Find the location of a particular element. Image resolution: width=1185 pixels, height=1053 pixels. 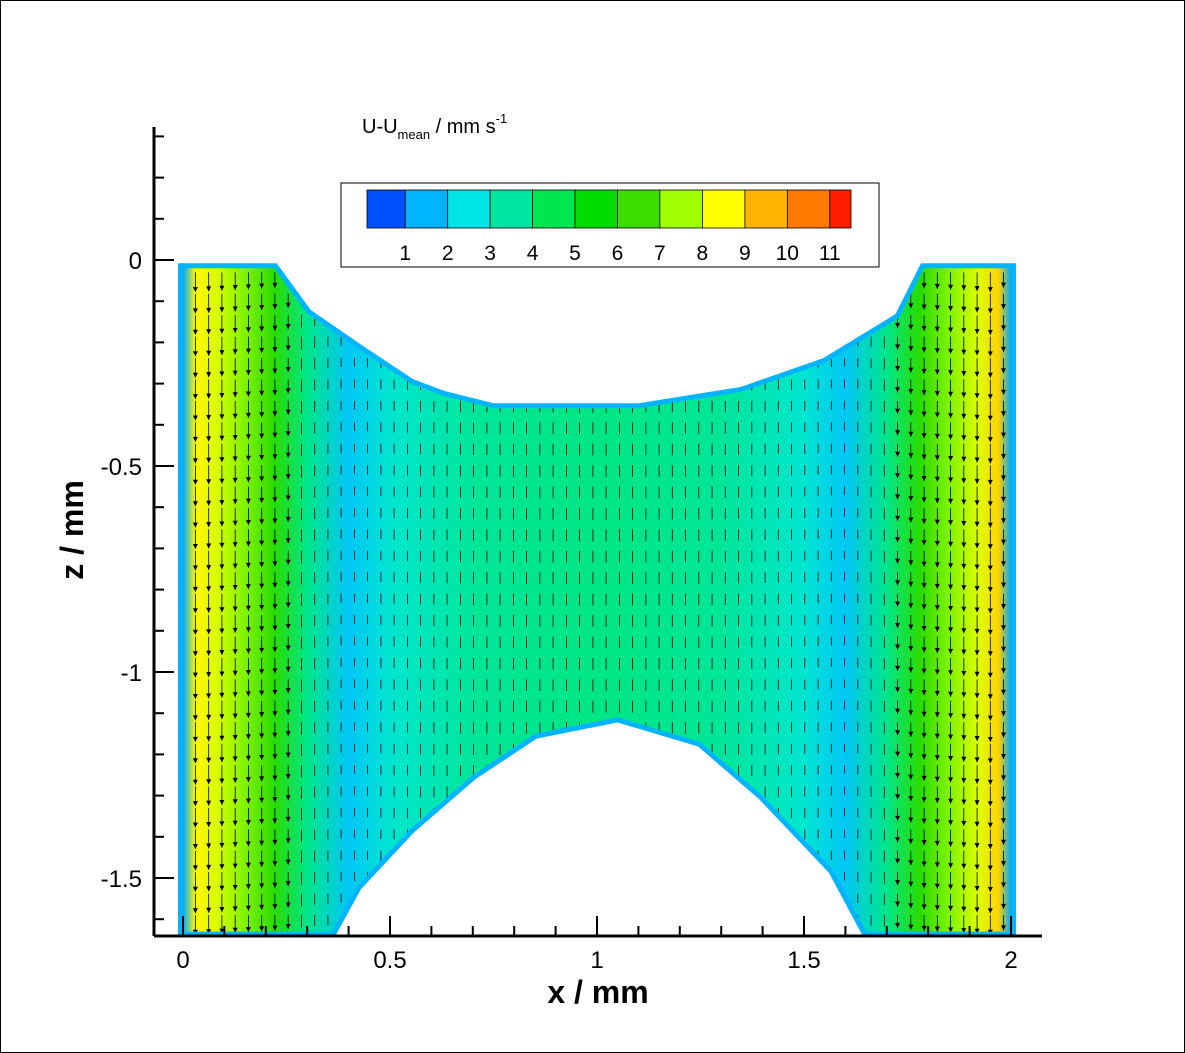

y-tick-label: -1 is located at coordinates (131, 673).